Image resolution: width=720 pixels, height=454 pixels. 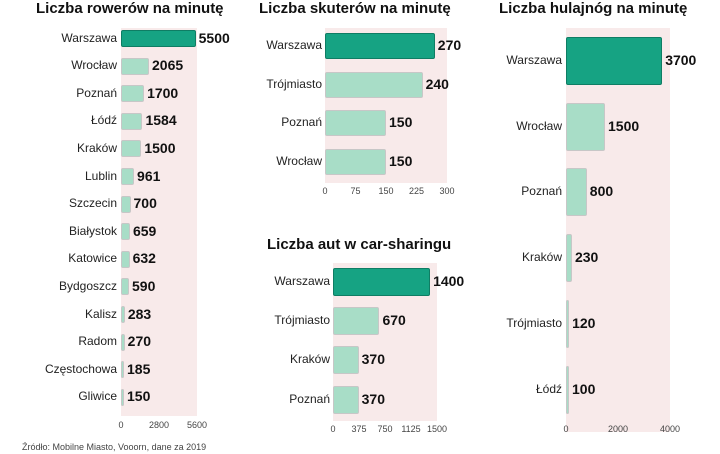 I want to click on x-tick-label: 4000, so click(x=670, y=429).